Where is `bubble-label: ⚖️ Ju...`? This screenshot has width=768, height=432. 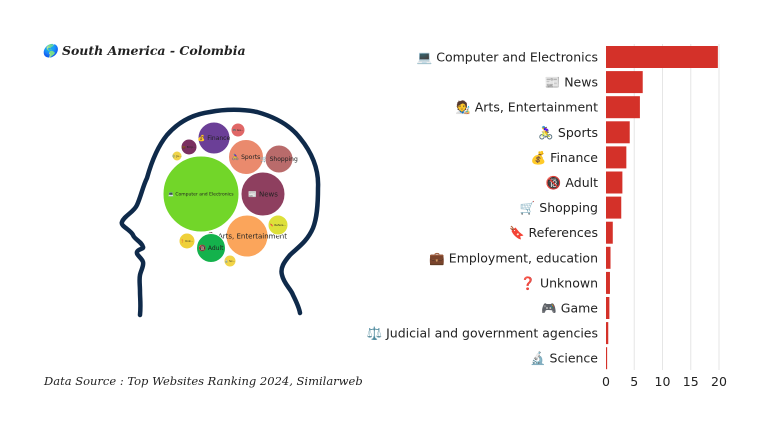
bubble-label: ⚖️ Ju... is located at coordinates (177, 156).